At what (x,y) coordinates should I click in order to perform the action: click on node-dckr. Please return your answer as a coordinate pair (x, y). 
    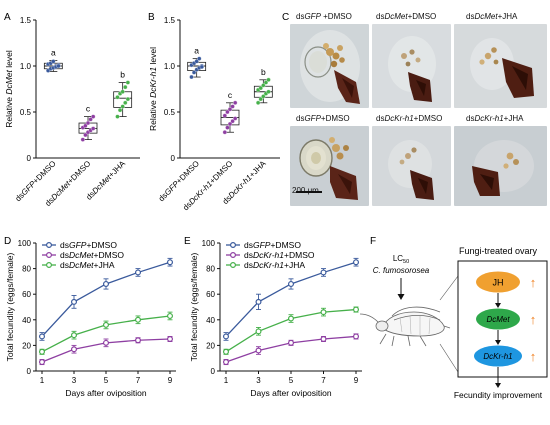
    Looking at the image, I should click on (498, 356).